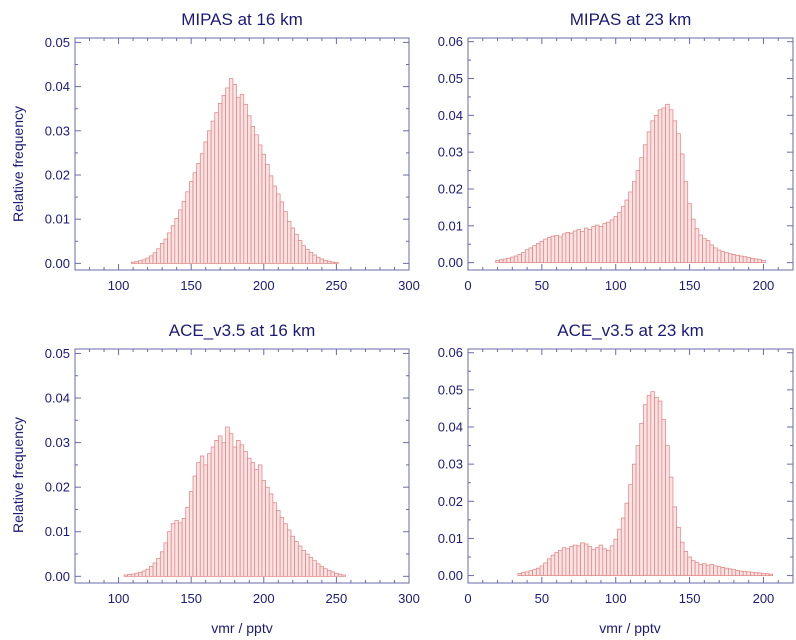  What do you see at coordinates (542, 598) in the screenshot?
I see `x-tick-label: 50` at bounding box center [542, 598].